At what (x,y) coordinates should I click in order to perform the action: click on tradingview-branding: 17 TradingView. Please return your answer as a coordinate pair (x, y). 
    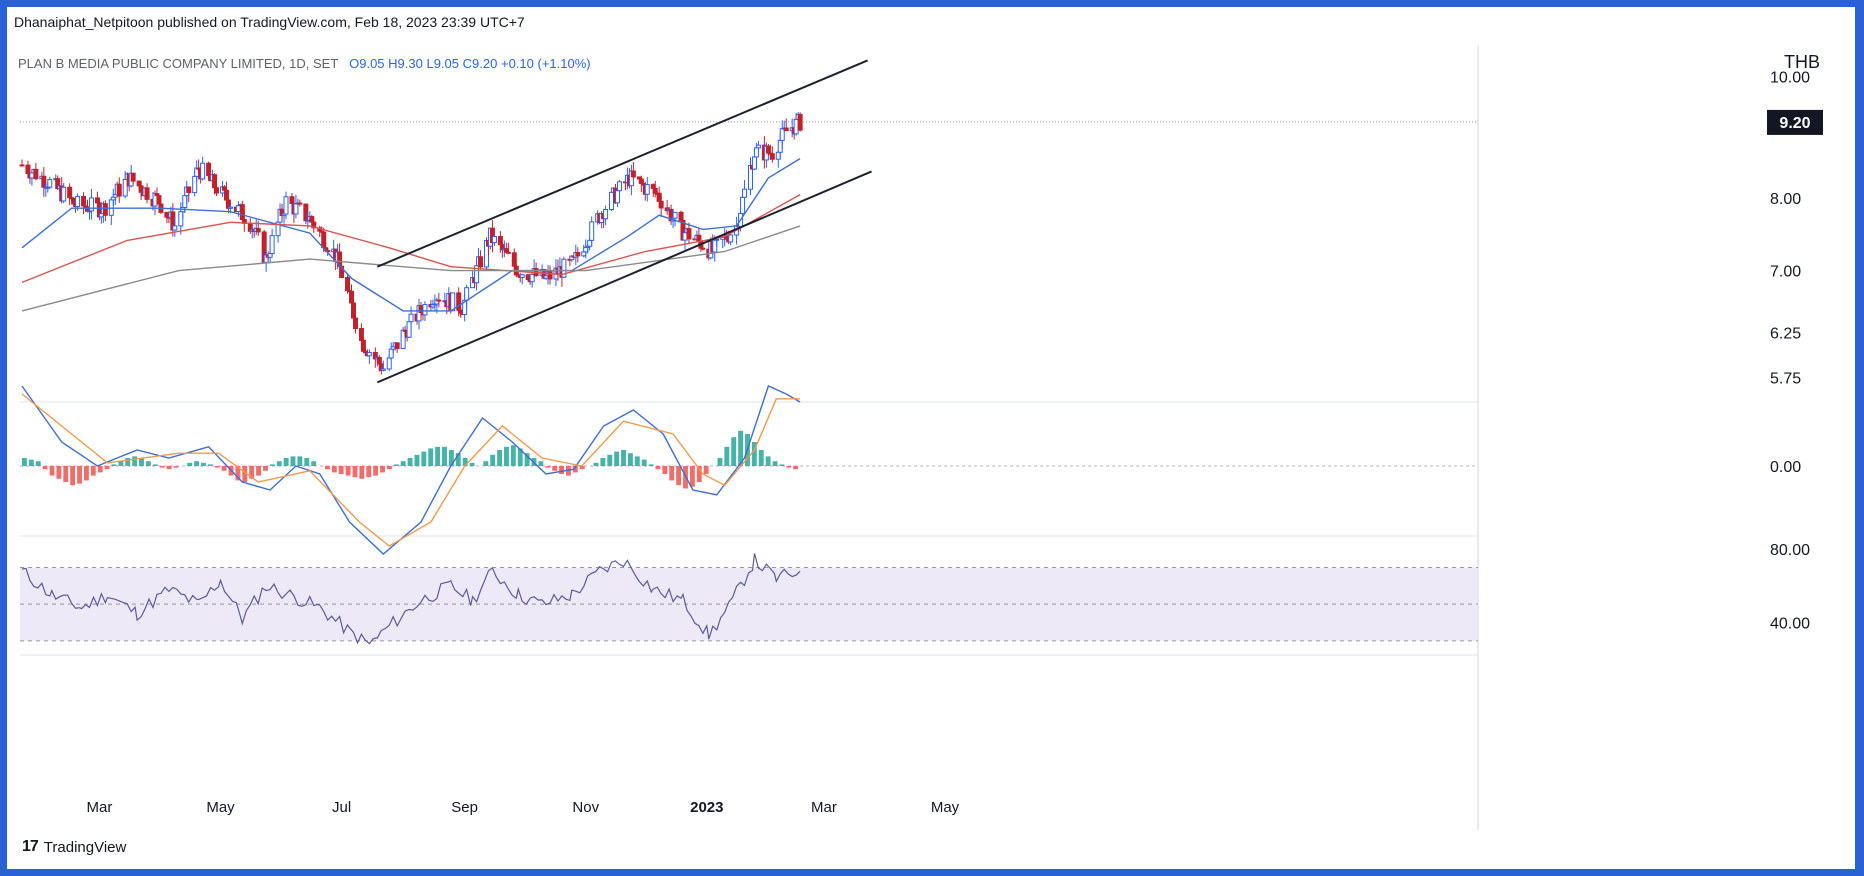
    Looking at the image, I should click on (74, 847).